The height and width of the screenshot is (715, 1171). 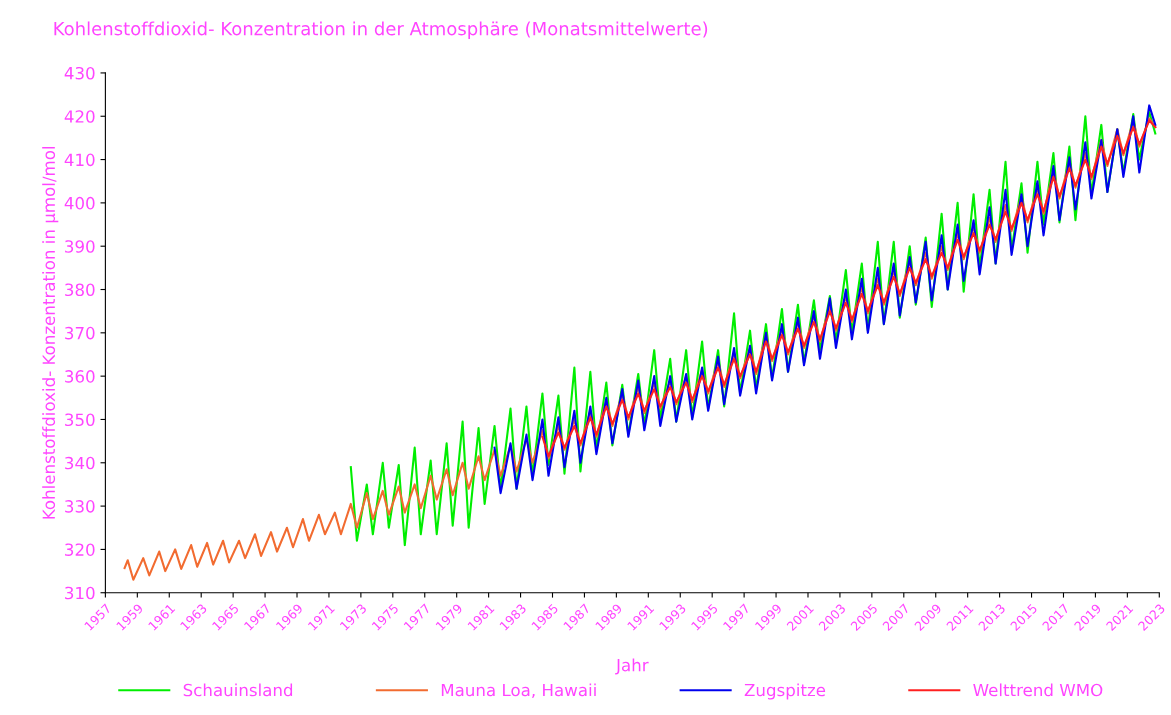 I want to click on y-tick-label: 420, so click(x=79, y=116).